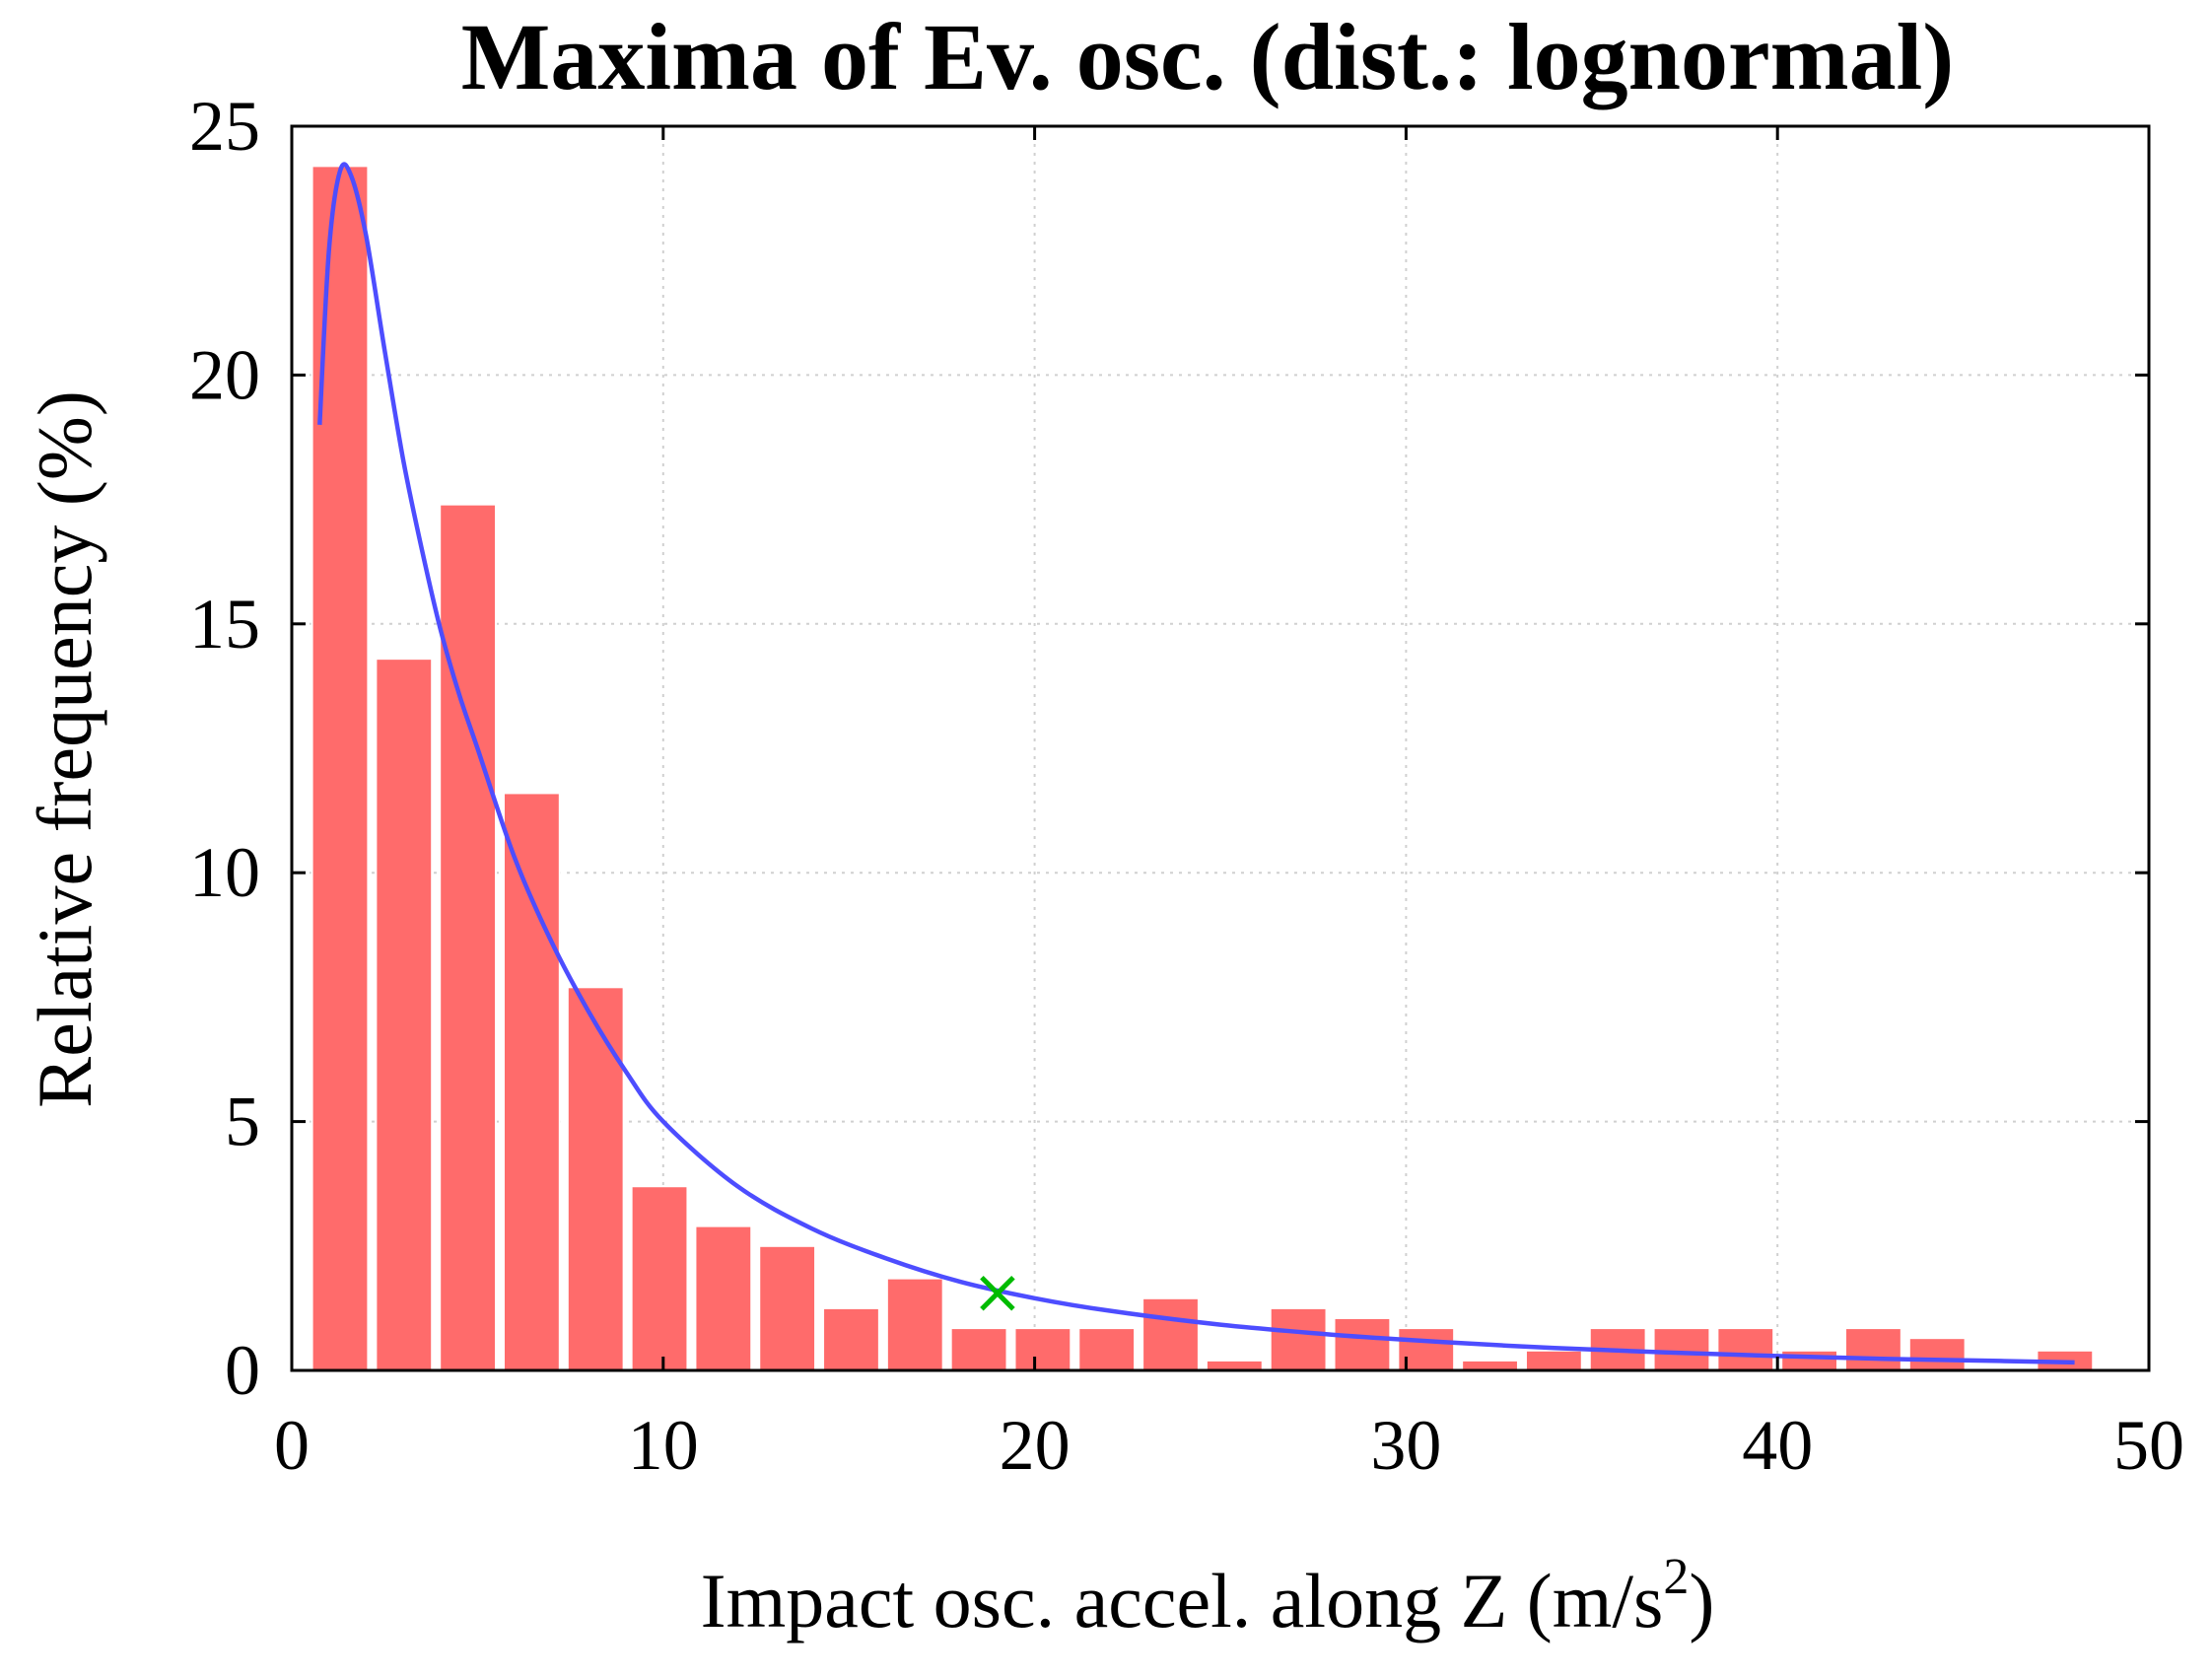  I want to click on chart-title: Maxima of Ev. osc. (dist.: lognormal), so click(1208, 56).